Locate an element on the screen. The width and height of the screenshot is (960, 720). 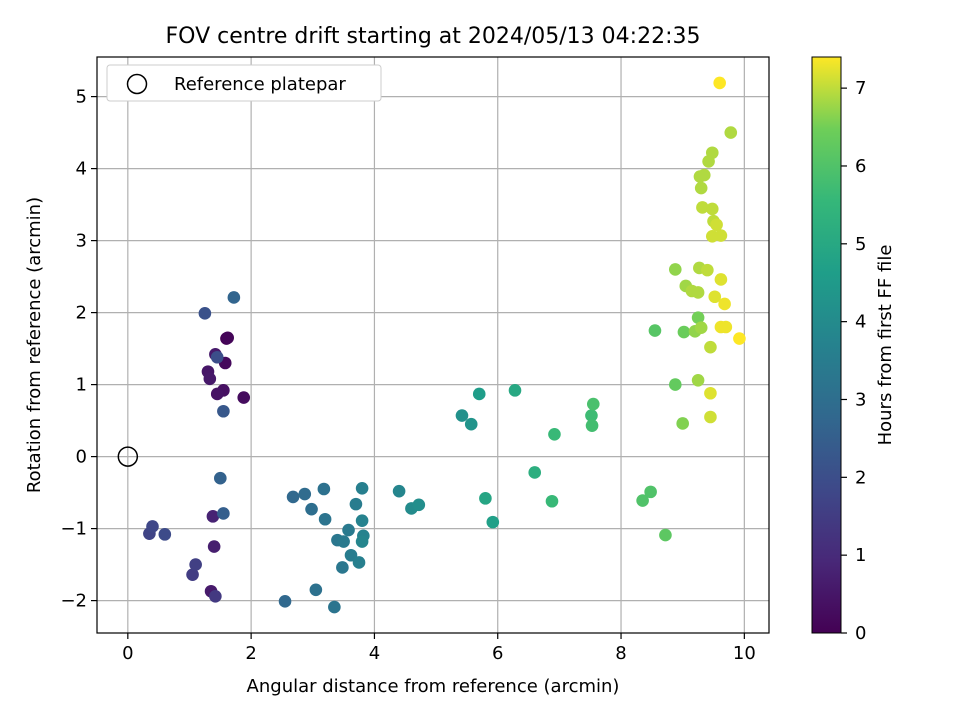
colorbar-tick-label: 0 is located at coordinates (860, 633).